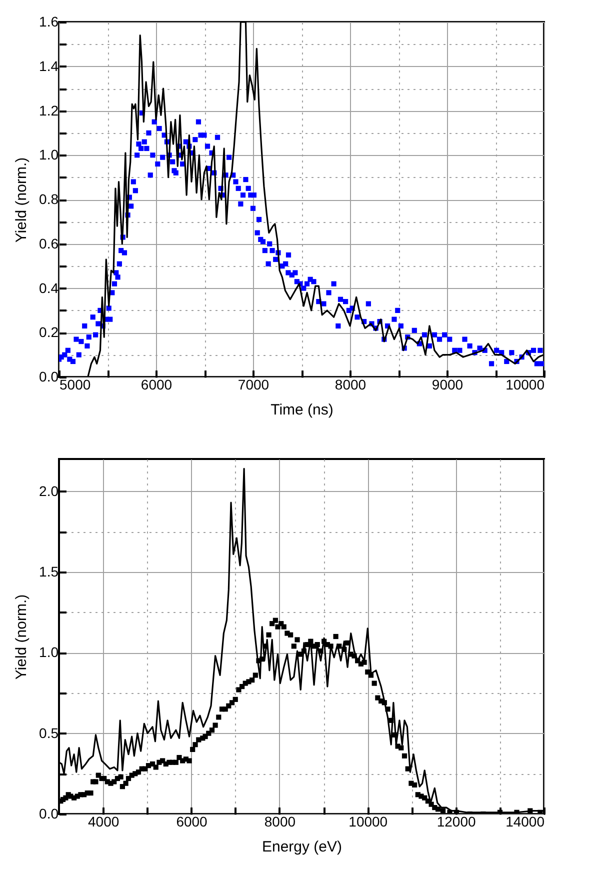  What do you see at coordinates (75, 384) in the screenshot?
I see `x-tick-label: 5000` at bounding box center [75, 384].